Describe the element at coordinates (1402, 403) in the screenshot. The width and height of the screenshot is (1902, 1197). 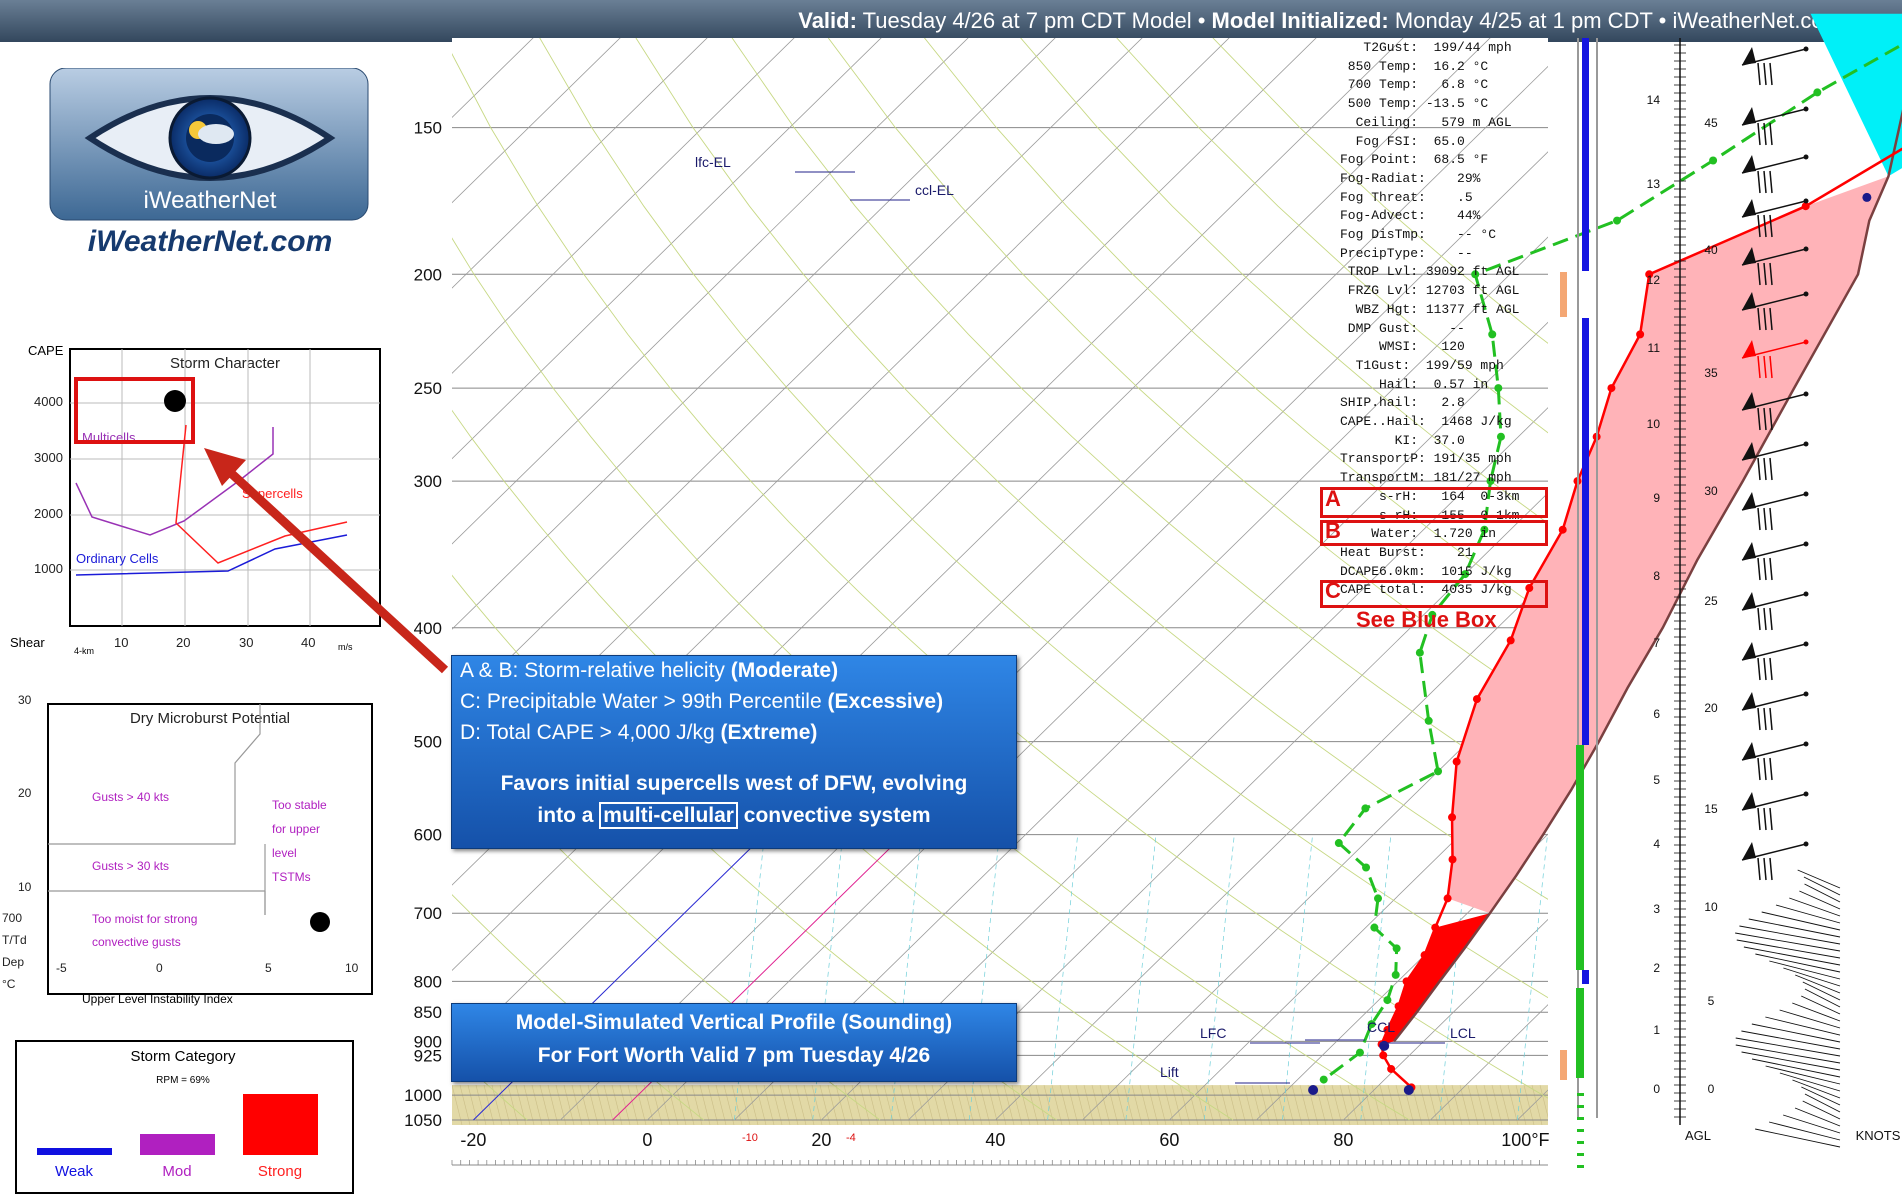
I see `index-line: SHIP.hail: 2.8` at that location.